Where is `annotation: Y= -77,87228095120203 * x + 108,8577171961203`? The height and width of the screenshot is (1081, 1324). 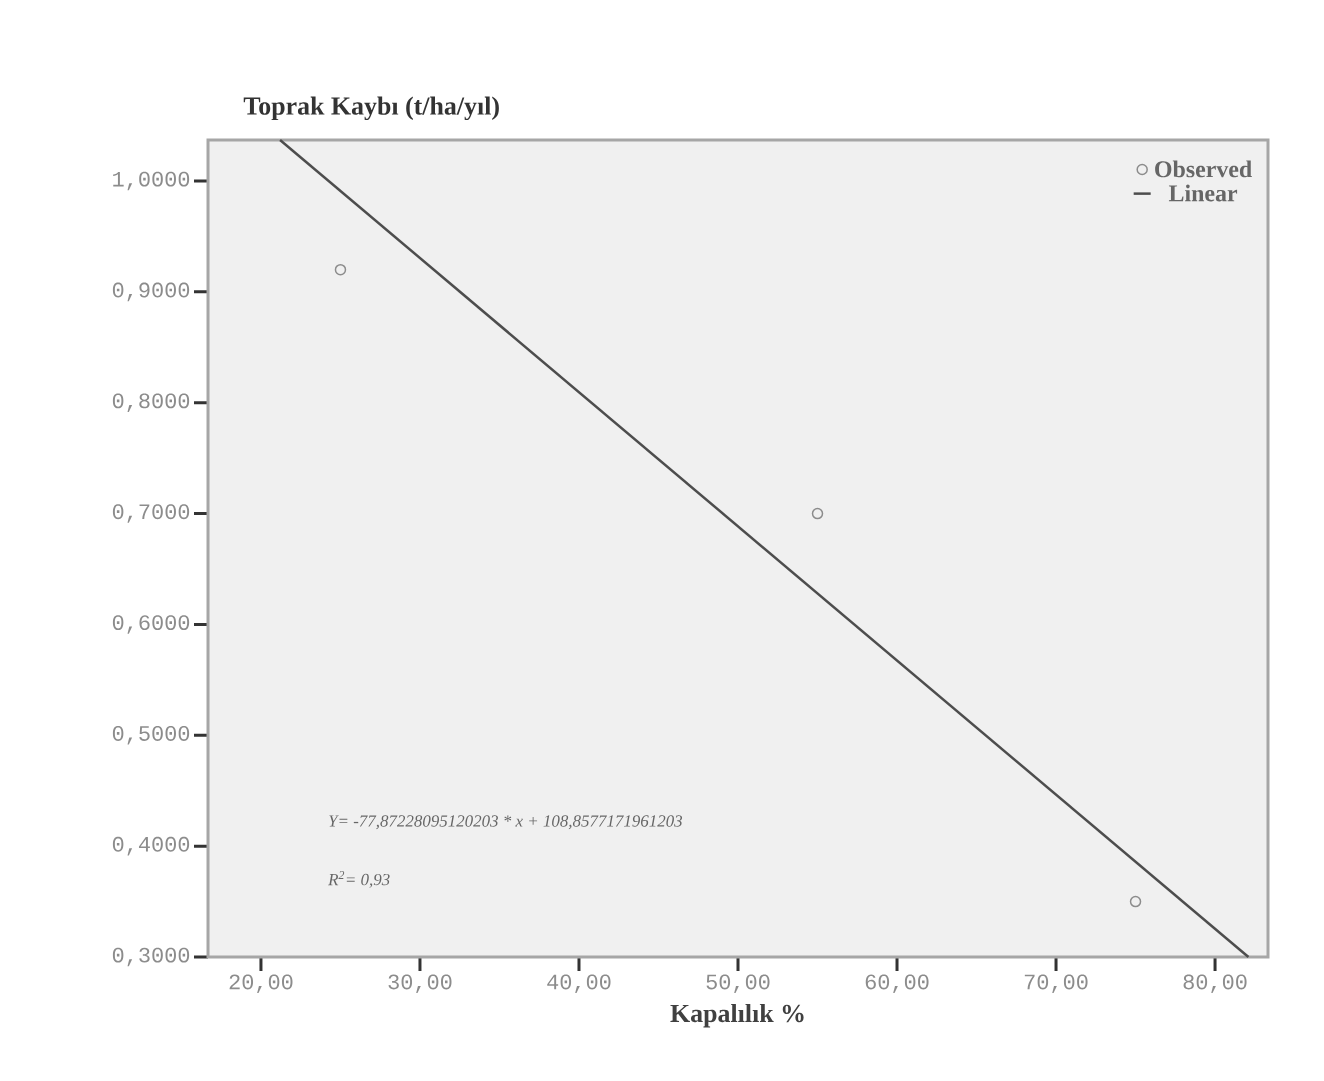 annotation: Y= -77,87228095120203 * x + 108,8577171961203 is located at coordinates (506, 822).